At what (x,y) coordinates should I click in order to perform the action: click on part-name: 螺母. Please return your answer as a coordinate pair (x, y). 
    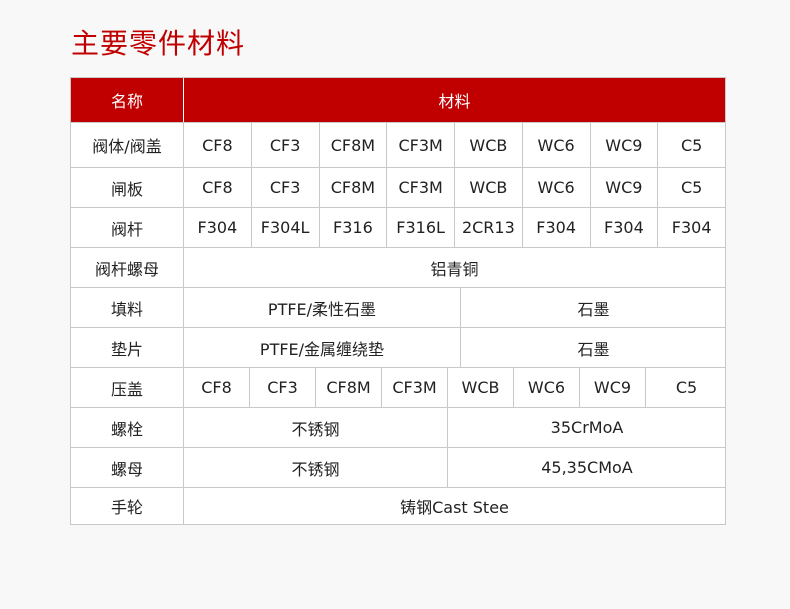
    Looking at the image, I should click on (126, 469).